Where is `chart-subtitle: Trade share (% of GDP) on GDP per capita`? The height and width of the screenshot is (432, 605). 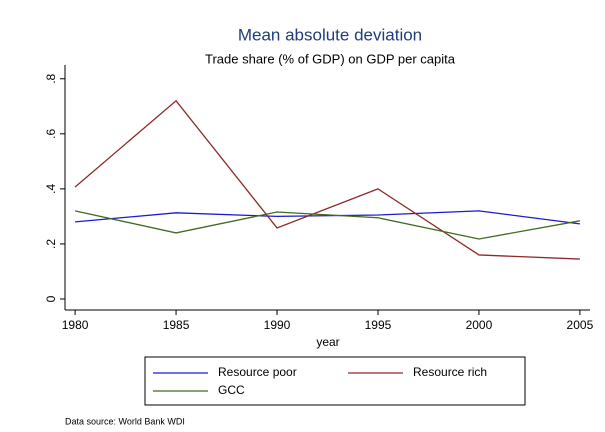
chart-subtitle: Trade share (% of GDP) on GDP per capita is located at coordinates (330, 58).